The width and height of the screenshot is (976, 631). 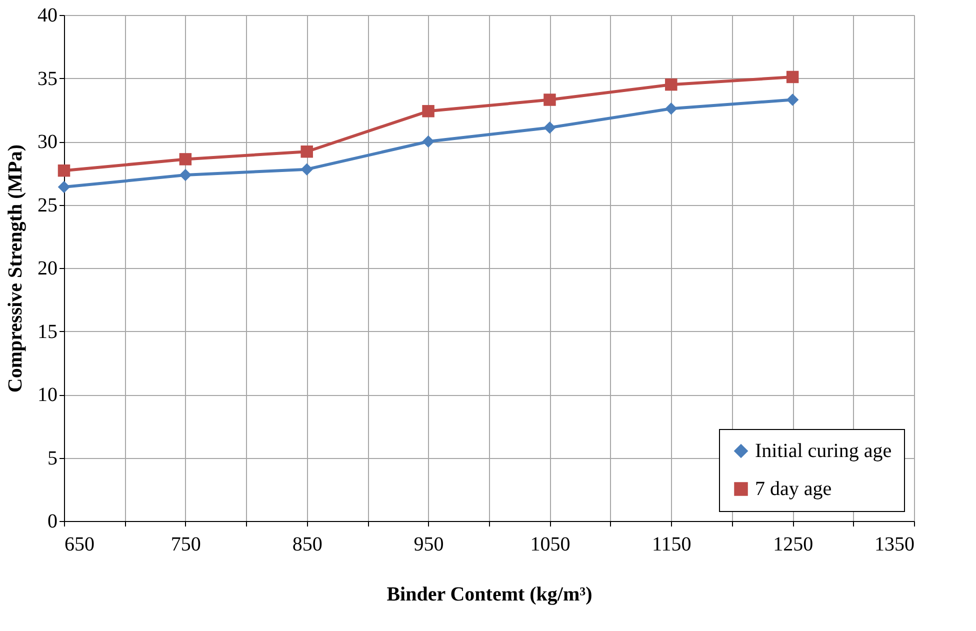 What do you see at coordinates (48, 15) in the screenshot?
I see `y-tick-label: 40` at bounding box center [48, 15].